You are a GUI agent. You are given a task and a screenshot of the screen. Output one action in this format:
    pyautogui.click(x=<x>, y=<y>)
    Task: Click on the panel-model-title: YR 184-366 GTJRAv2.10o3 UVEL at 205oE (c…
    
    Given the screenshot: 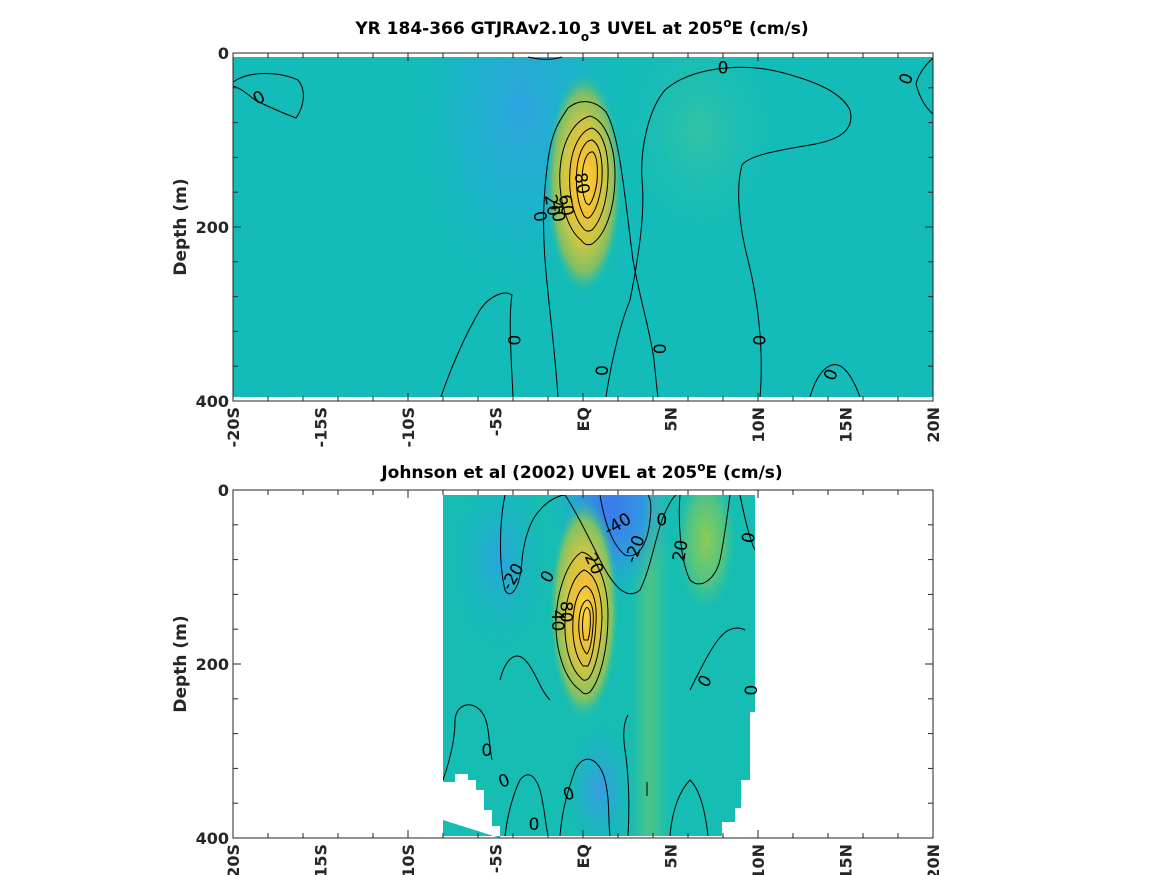 What is the action you would take?
    pyautogui.click(x=581, y=30)
    